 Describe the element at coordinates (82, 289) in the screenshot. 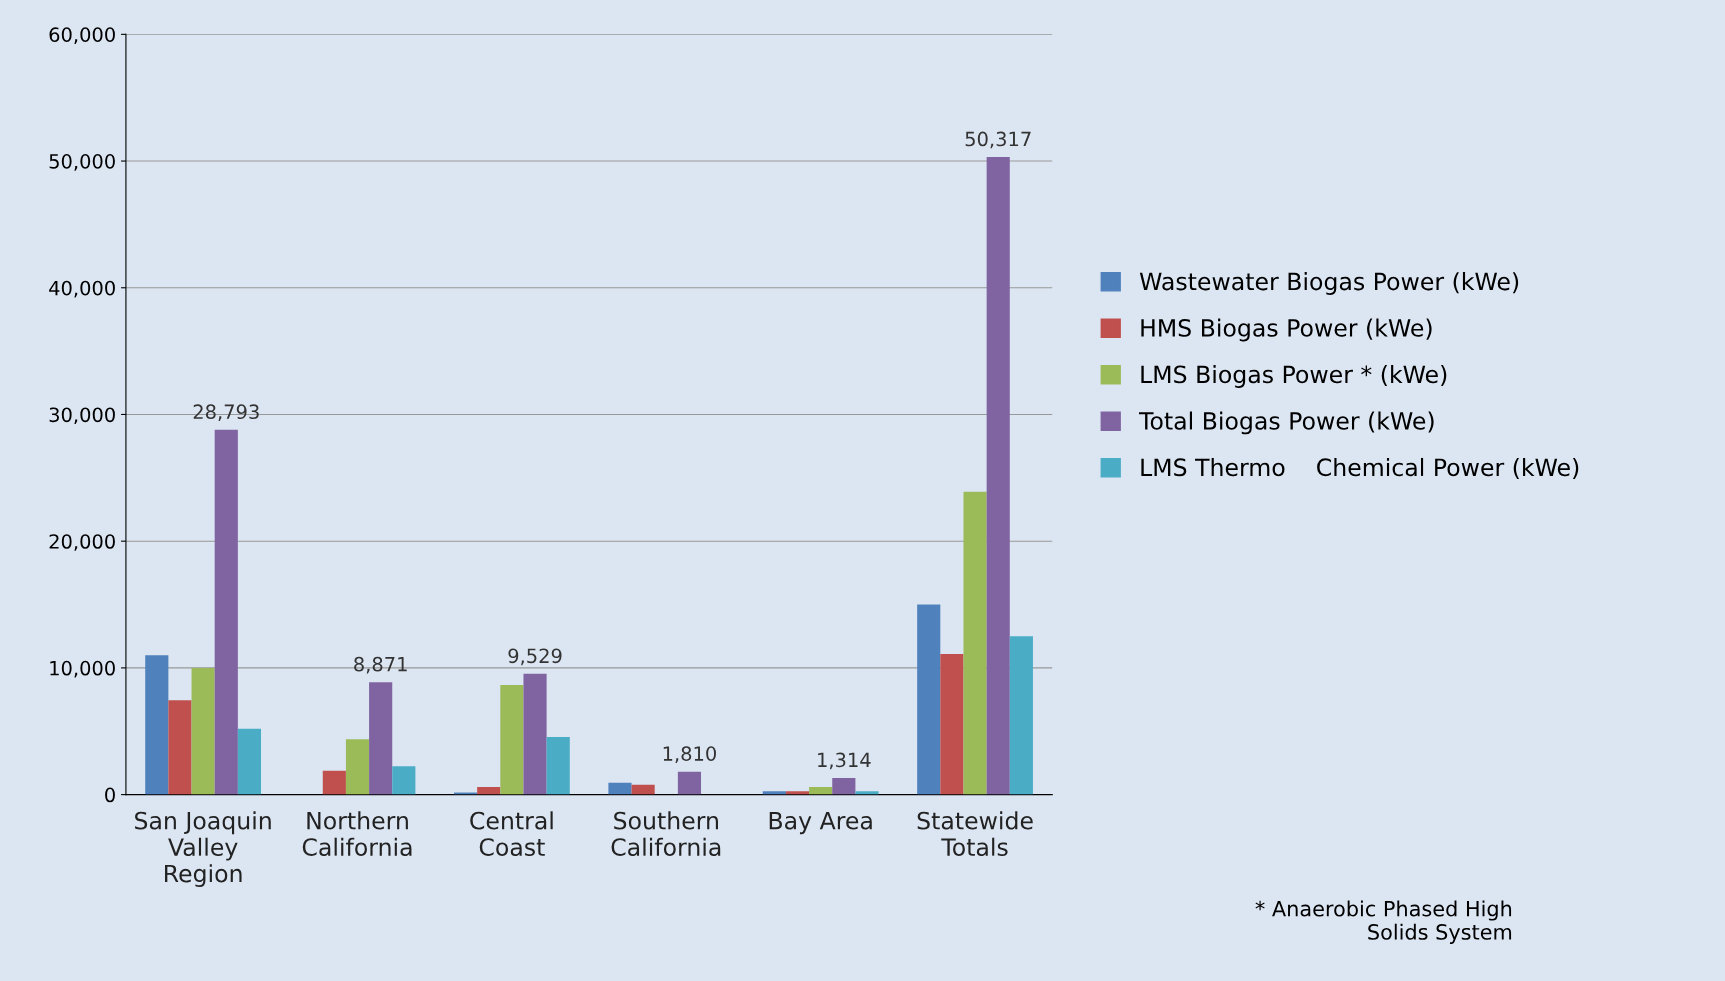

I see `y-tick-label: 40,000` at that location.